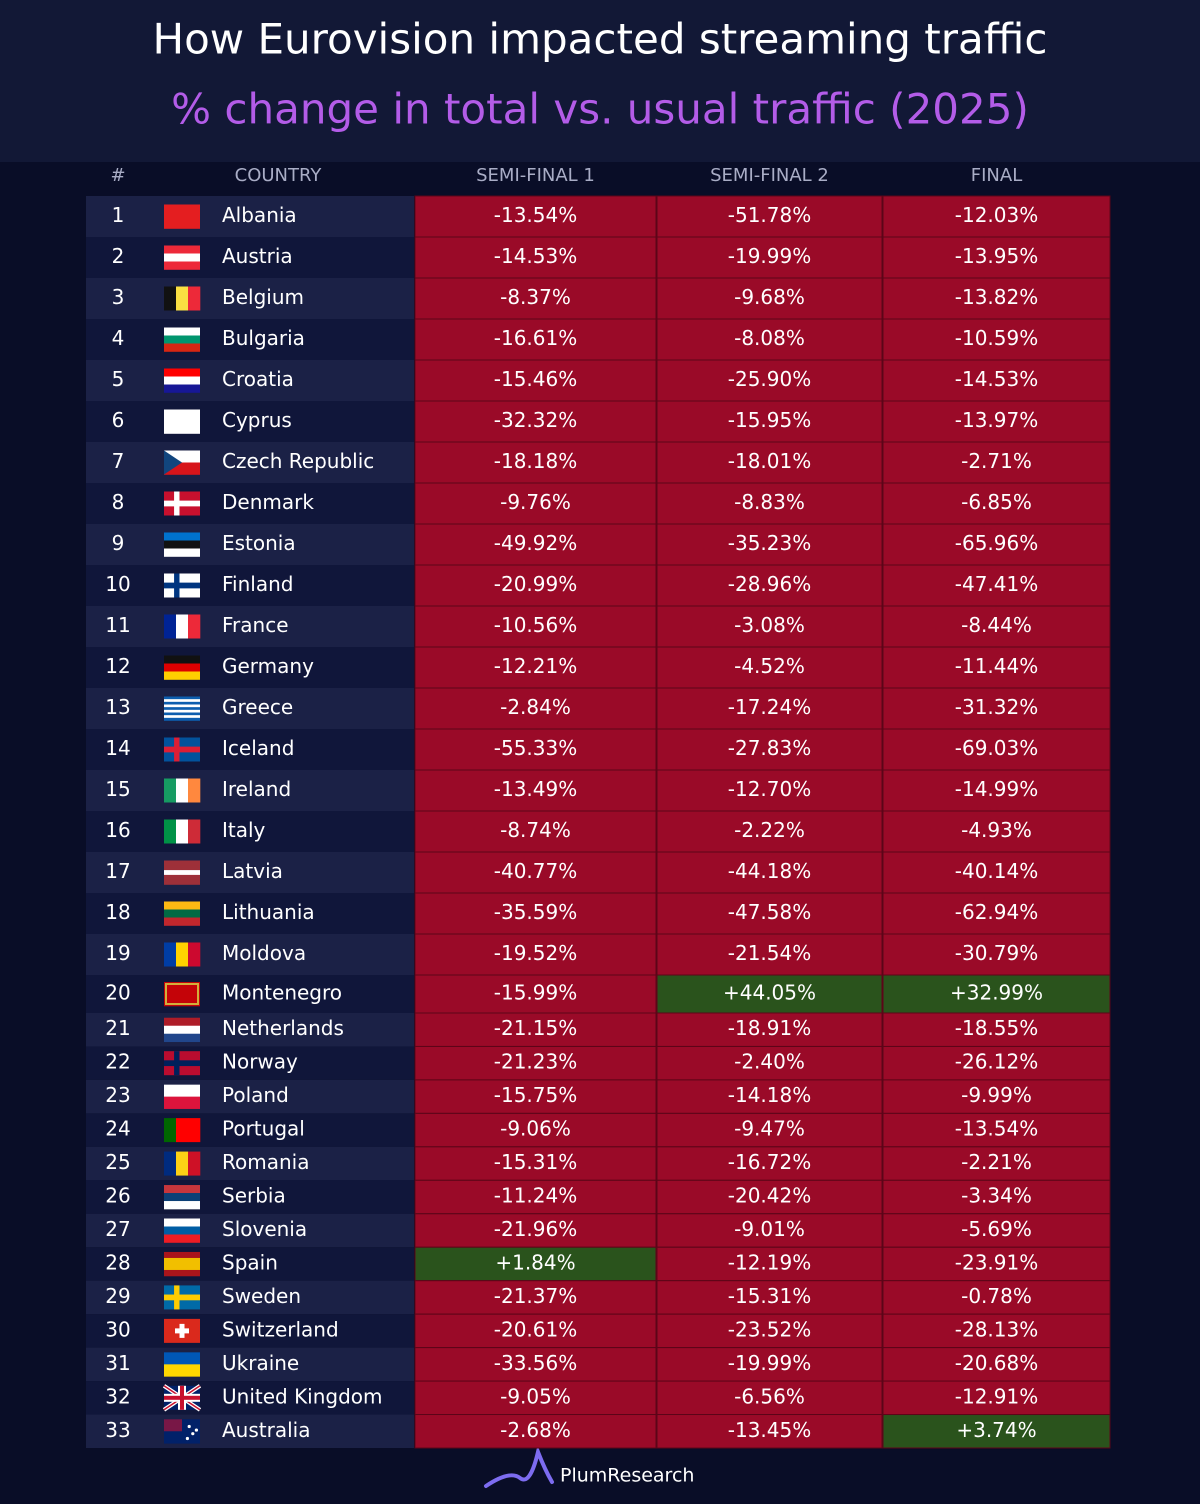 The image size is (1200, 1504). What do you see at coordinates (996, 1363) in the screenshot?
I see `value: -20.68%` at bounding box center [996, 1363].